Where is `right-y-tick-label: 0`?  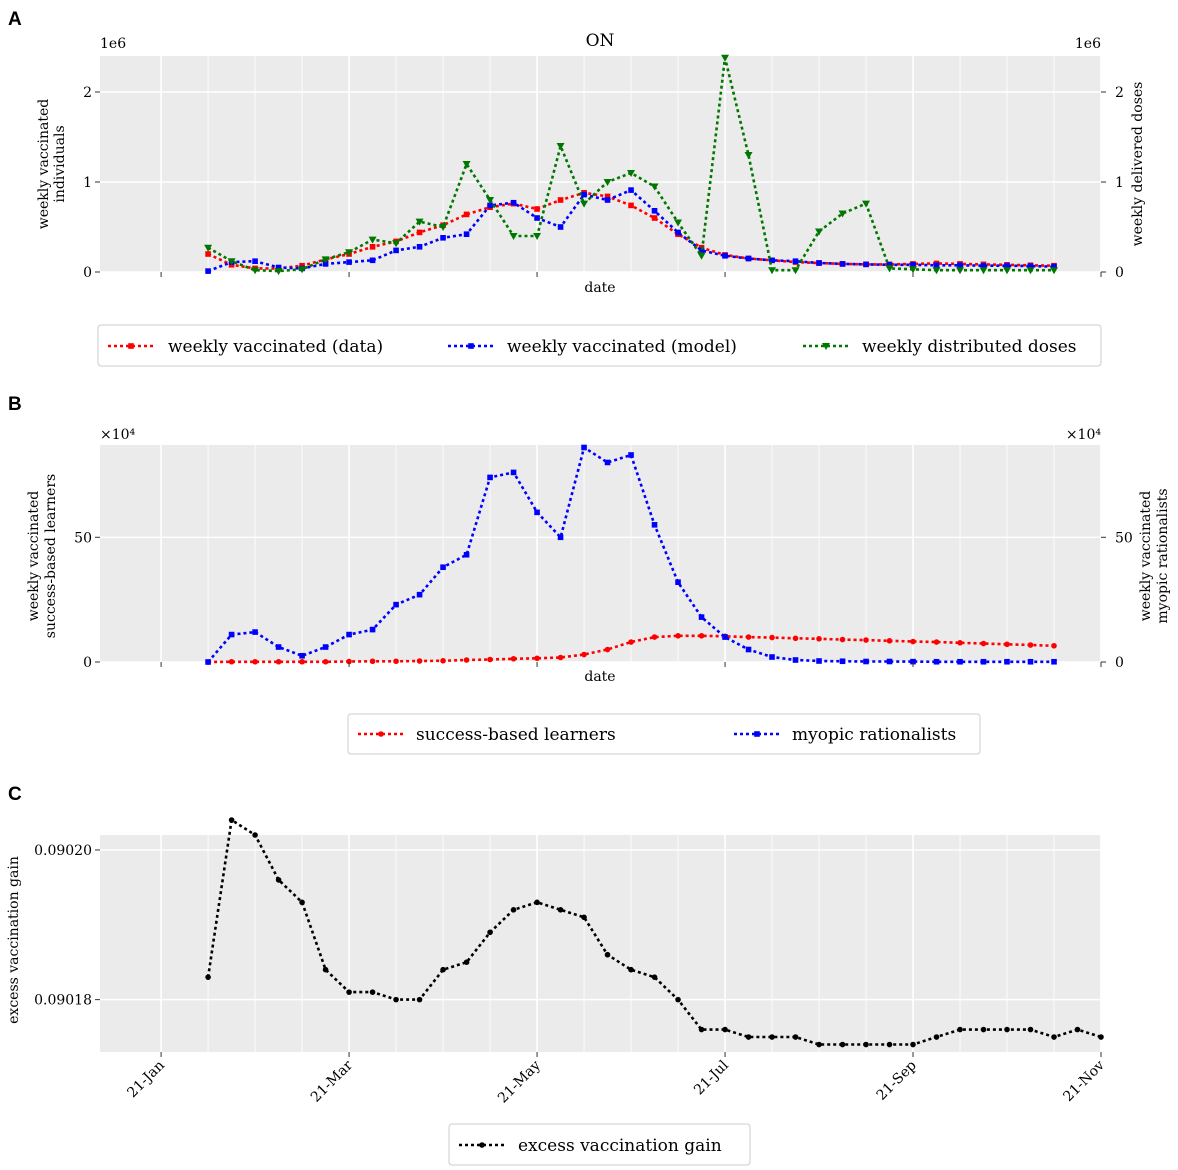
right-y-tick-label: 0 is located at coordinates (1119, 663).